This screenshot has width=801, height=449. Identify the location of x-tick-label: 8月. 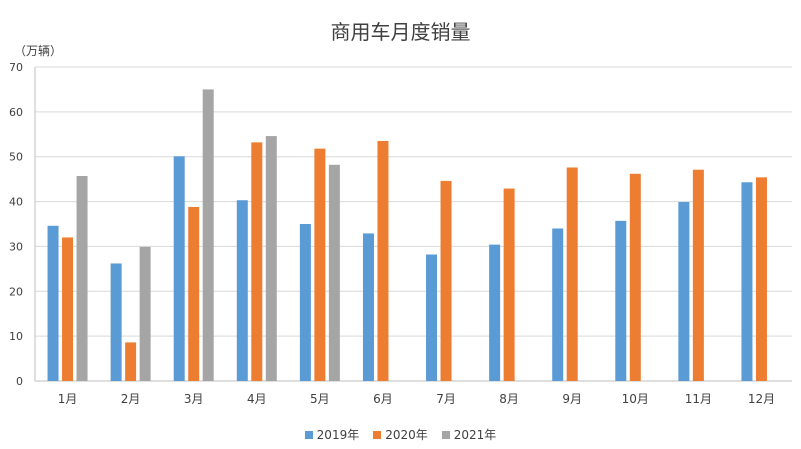
(509, 399).